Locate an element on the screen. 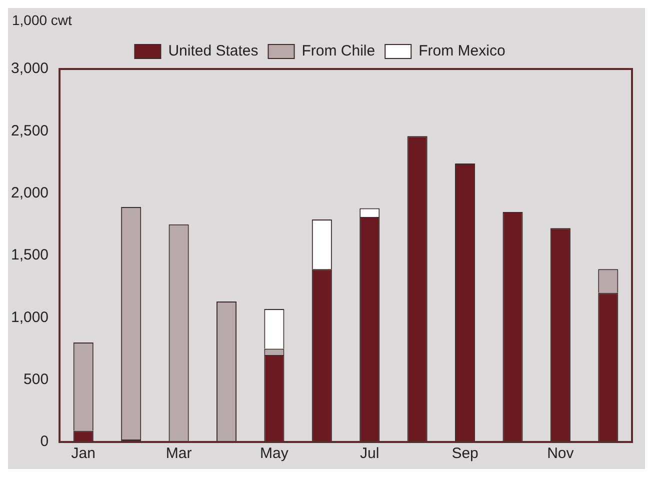 This screenshot has height=477, width=653. y-tick-label: 1,000 is located at coordinates (29, 317).